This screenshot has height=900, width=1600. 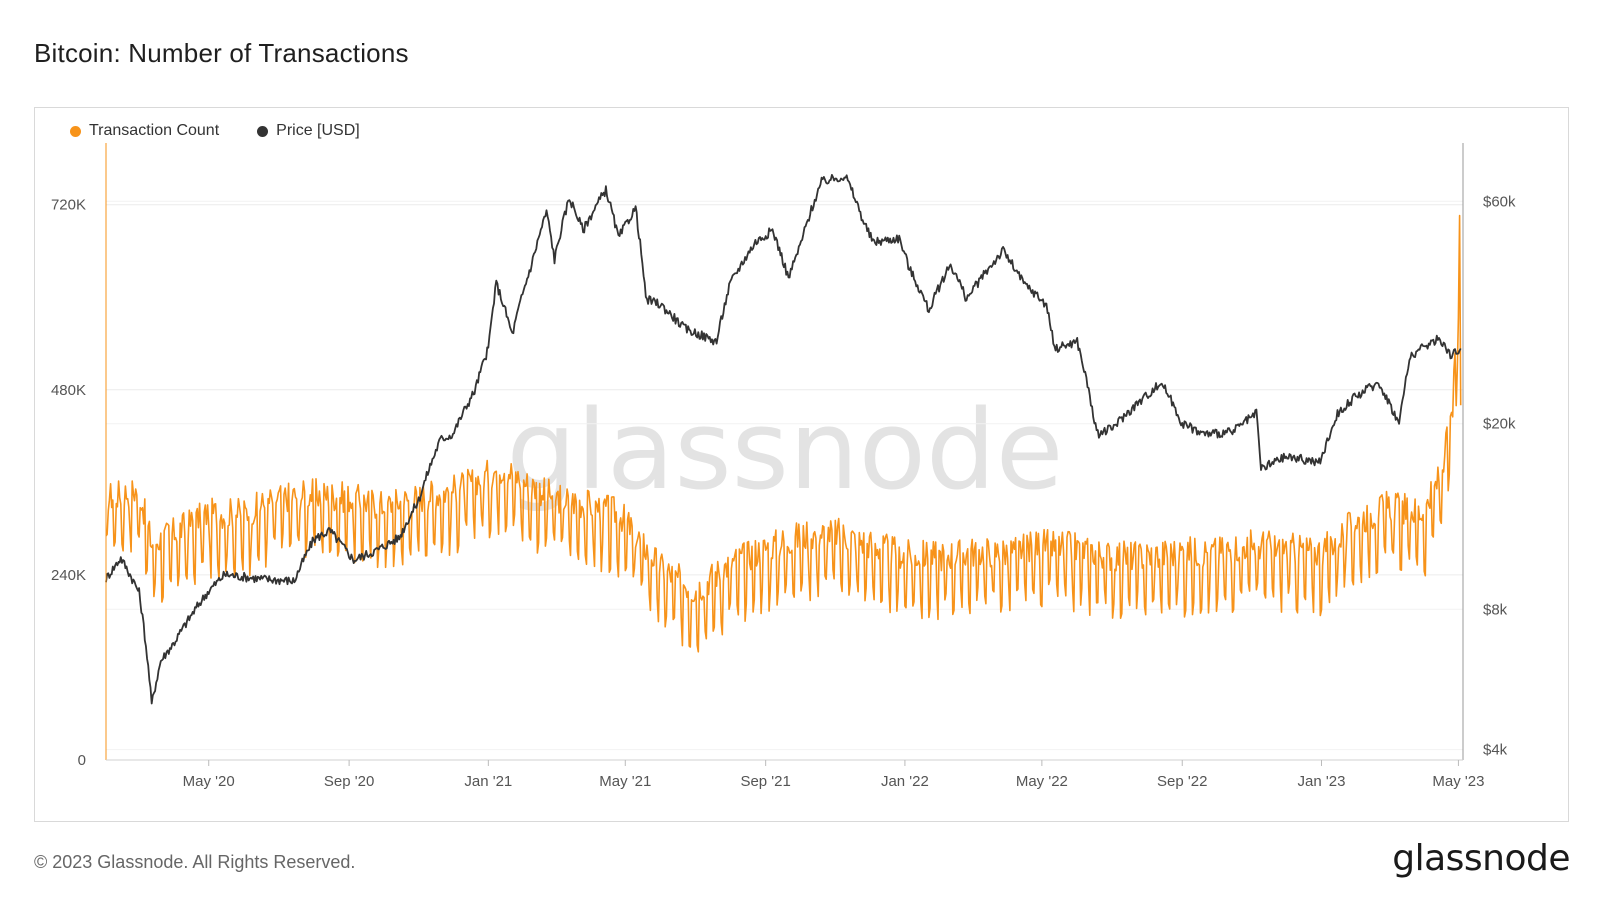 What do you see at coordinates (1322, 781) in the screenshot?
I see `x-tick-label: Jan '23` at bounding box center [1322, 781].